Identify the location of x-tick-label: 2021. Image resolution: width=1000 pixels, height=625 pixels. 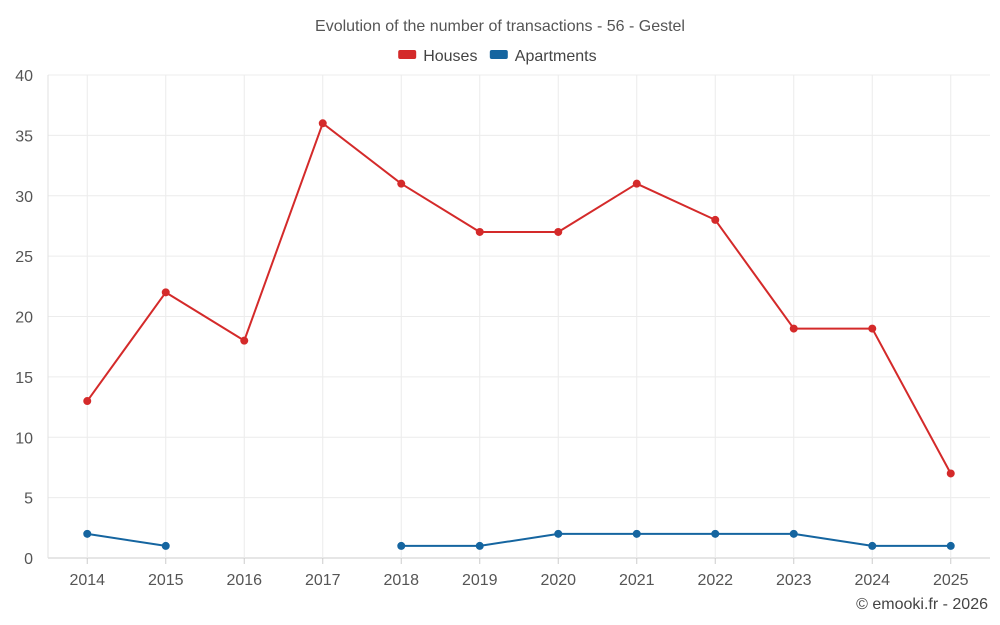
(637, 580).